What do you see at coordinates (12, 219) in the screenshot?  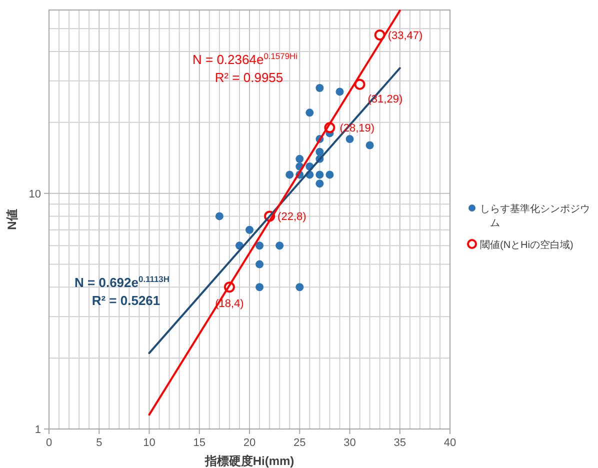 I see `y-axis-title: N値` at bounding box center [12, 219].